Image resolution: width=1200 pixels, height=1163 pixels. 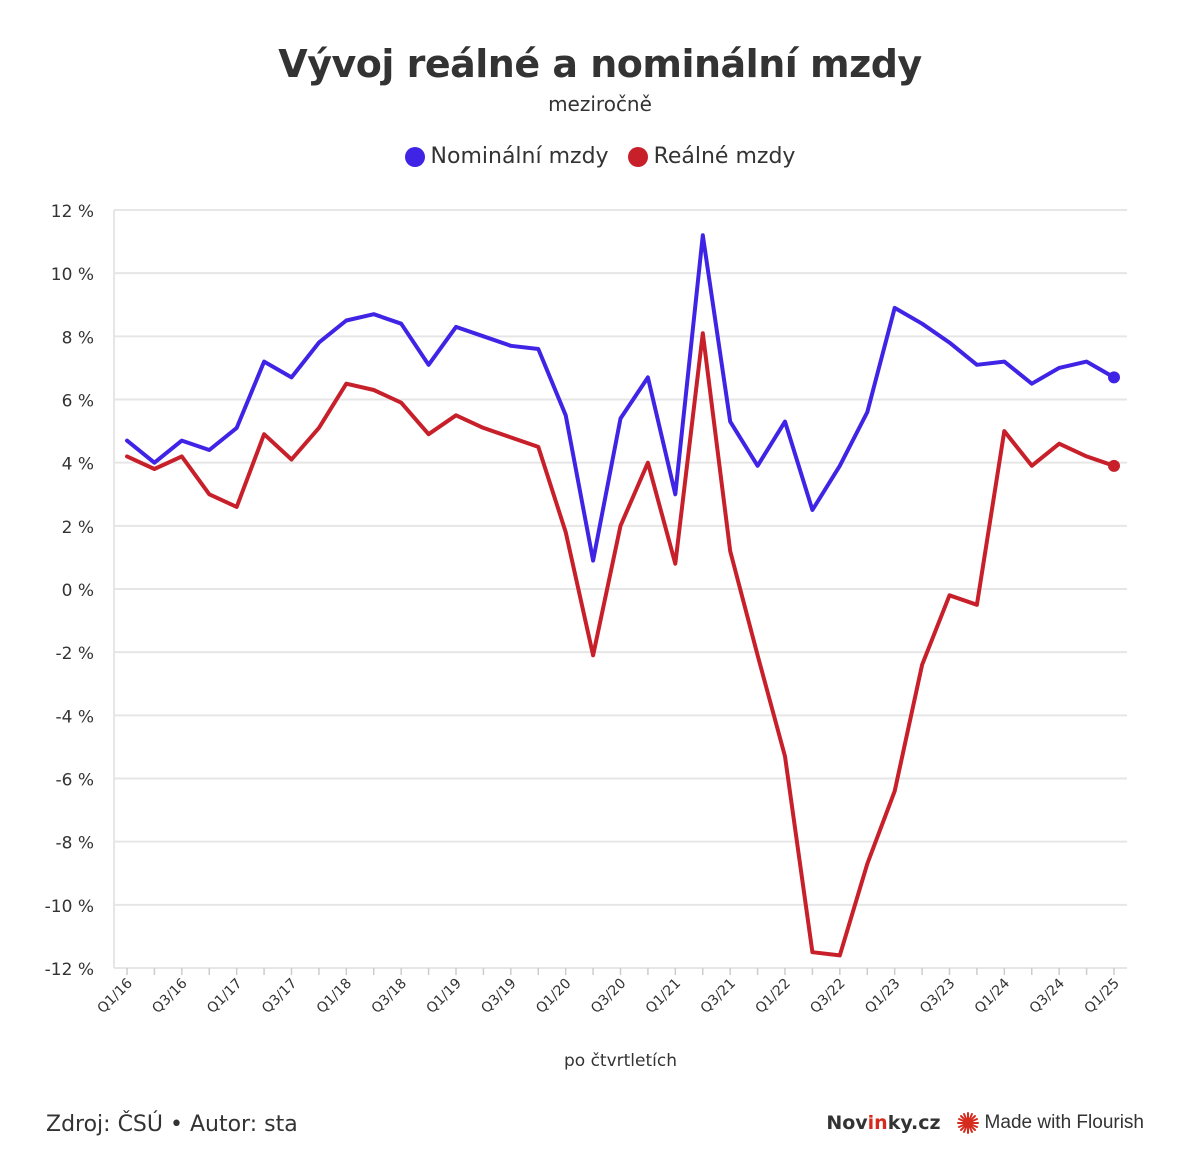 What do you see at coordinates (74, 781) in the screenshot?
I see `y-tick-label: -6 %` at bounding box center [74, 781].